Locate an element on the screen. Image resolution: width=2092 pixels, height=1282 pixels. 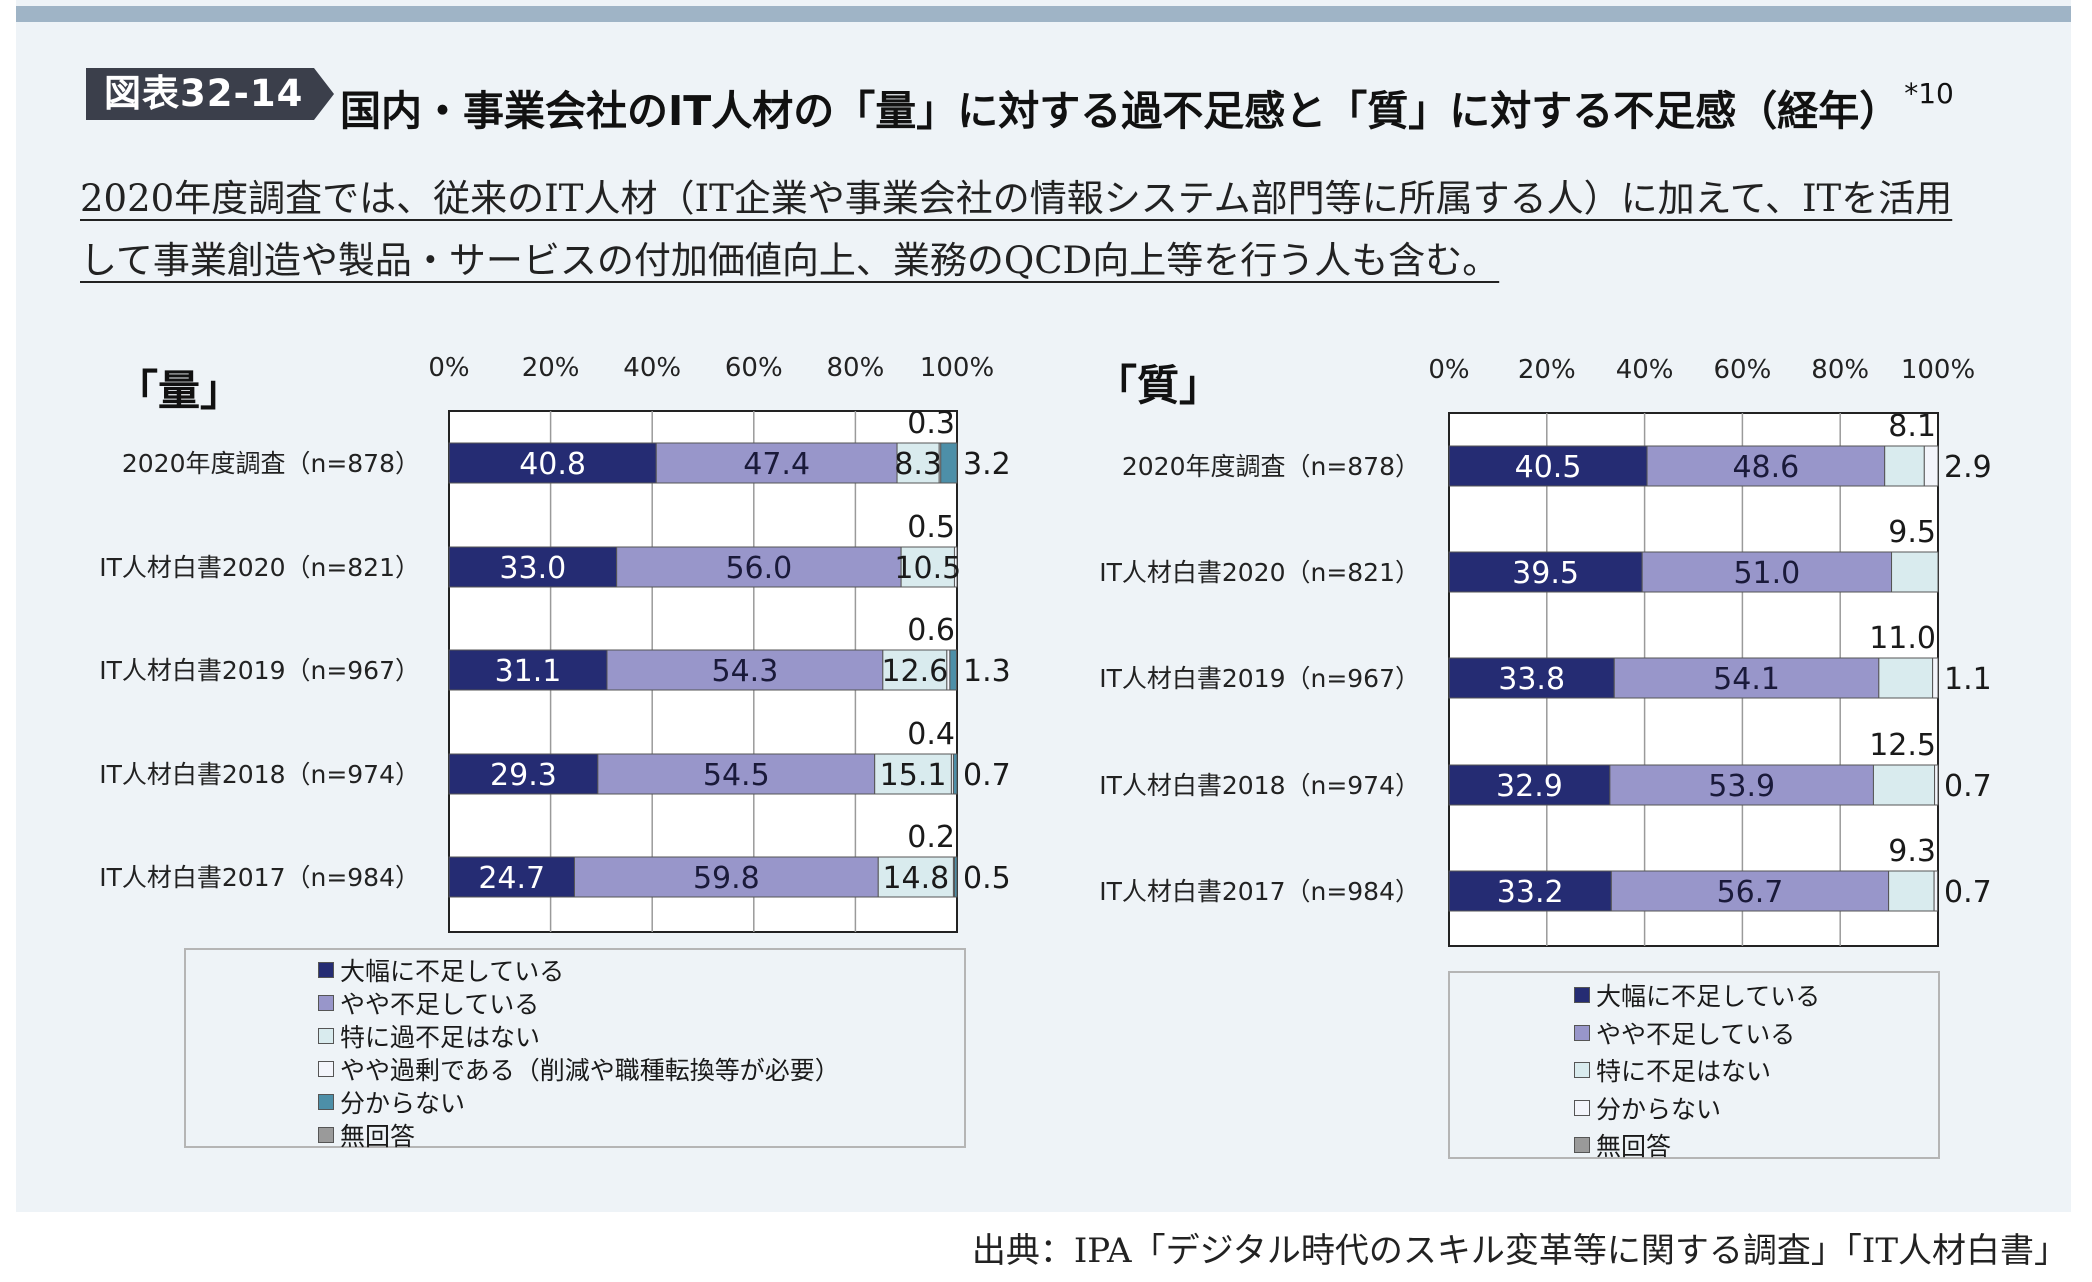
data-label: 1.1 is located at coordinates (1968, 679).